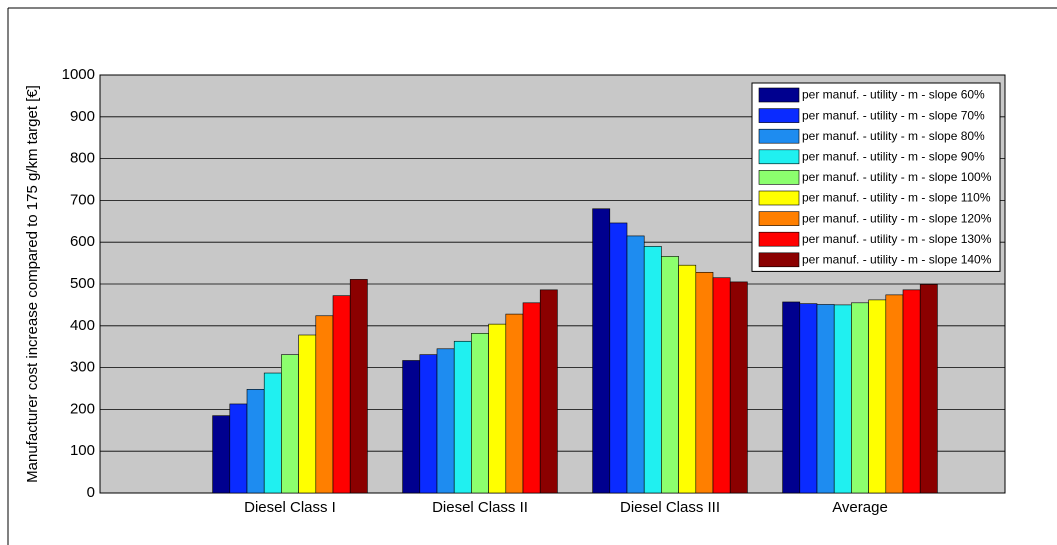  What do you see at coordinates (897, 259) in the screenshot?
I see `legend-label: per manuf. - utility - m - slope 140%` at bounding box center [897, 259].